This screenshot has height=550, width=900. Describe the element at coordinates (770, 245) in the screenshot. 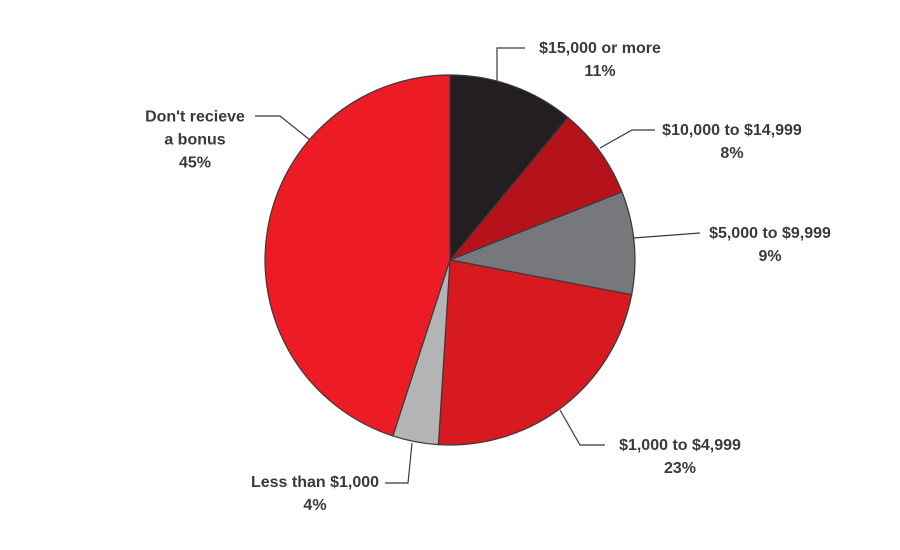

I see `slice-label: $5,000 to $9,999 9%` at that location.